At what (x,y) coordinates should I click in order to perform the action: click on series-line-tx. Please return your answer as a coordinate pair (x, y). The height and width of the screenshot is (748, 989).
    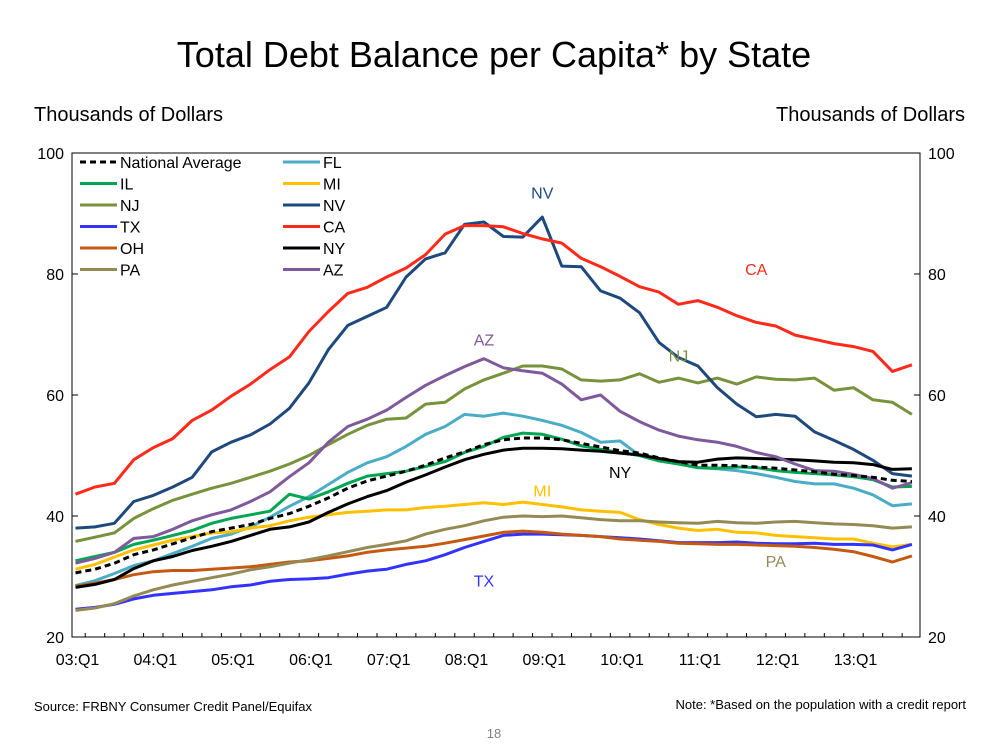
    Looking at the image, I should click on (494, 571).